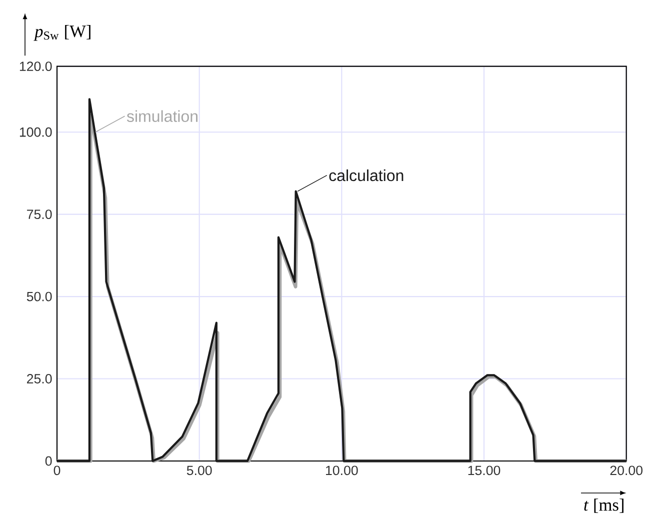 The width and height of the screenshot is (664, 516). Describe the element at coordinates (39, 379) in the screenshot. I see `y-tick-label: 25.0` at that location.